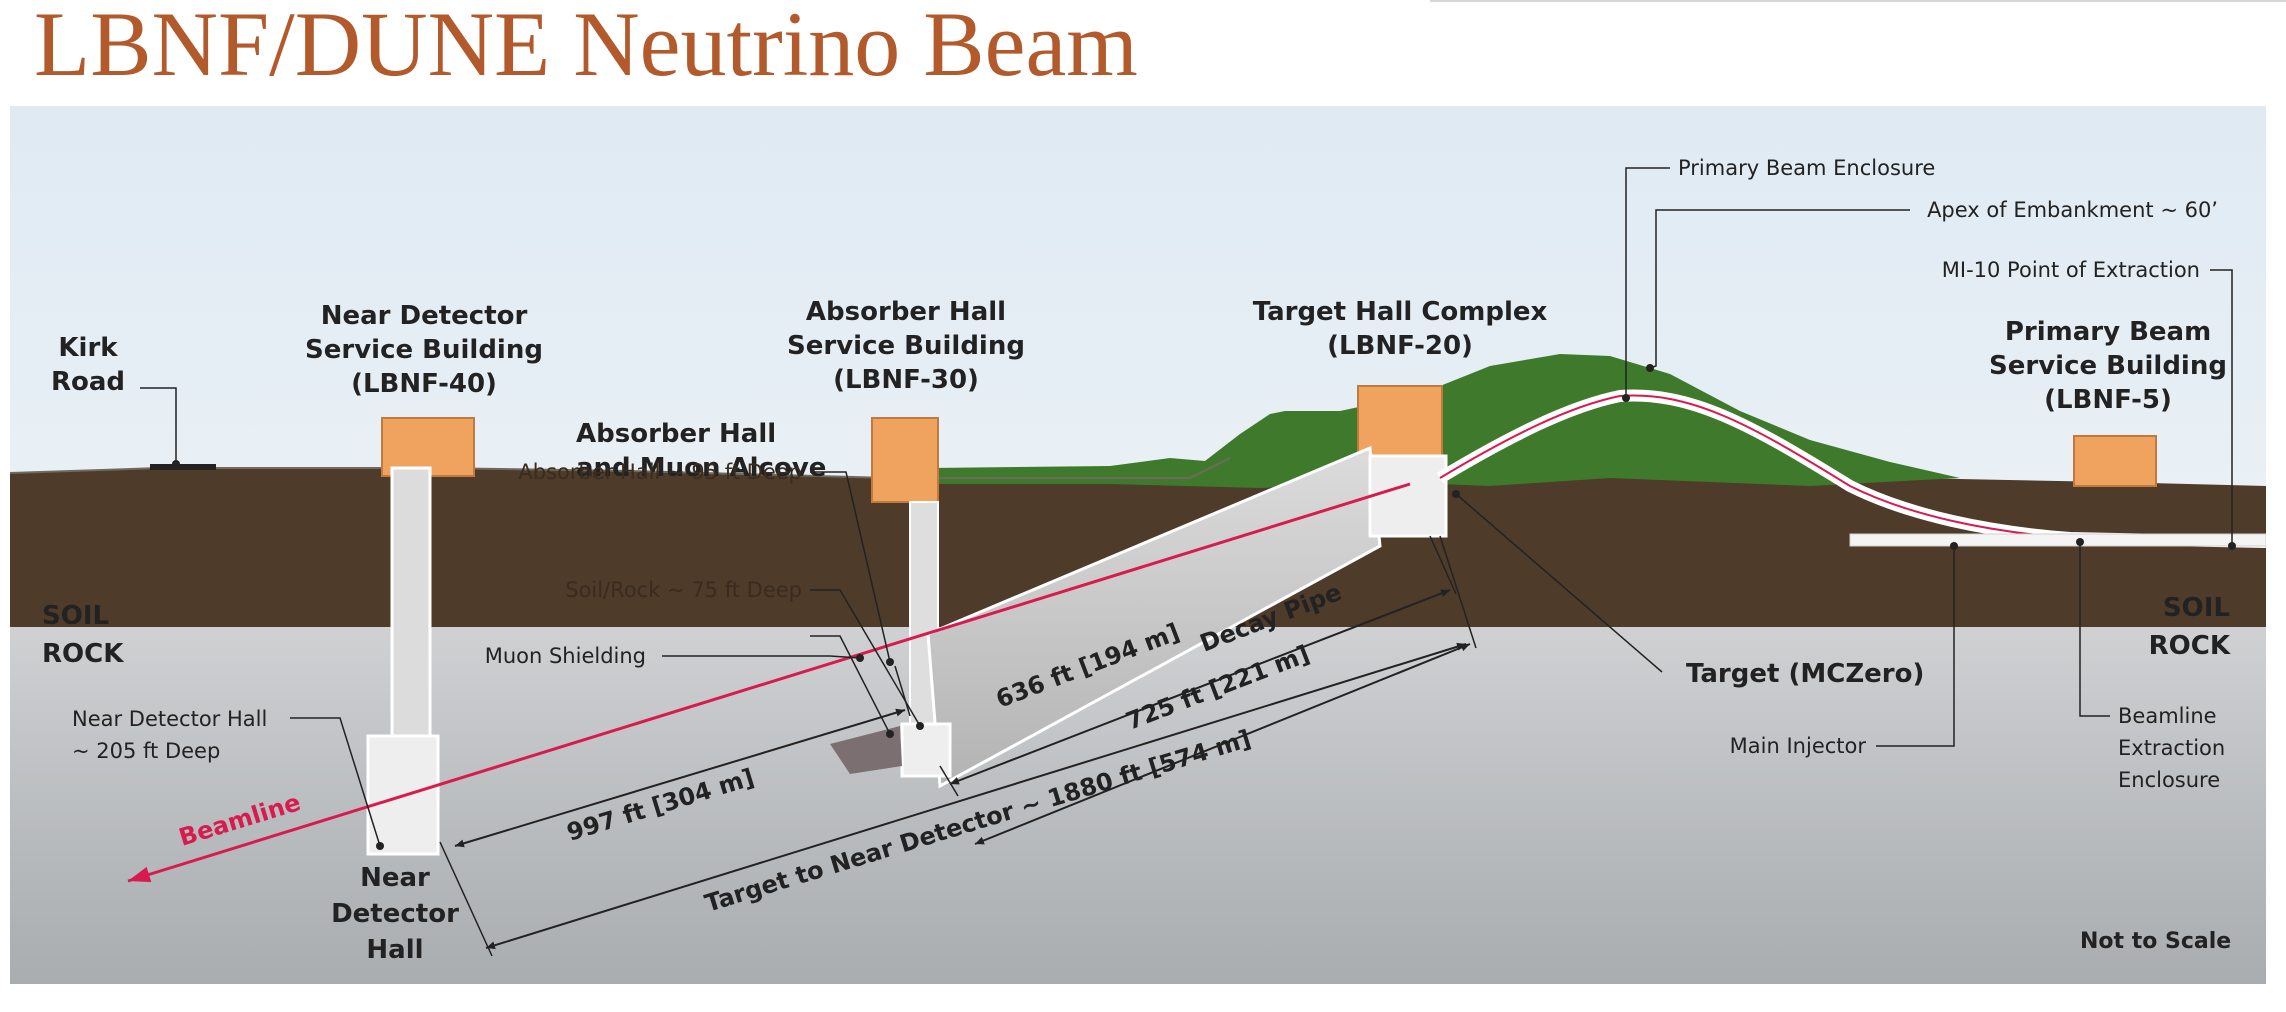 This screenshot has height=1012, width=2286. Describe the element at coordinates (565, 656) in the screenshot. I see `muon-shielding-label: Muon Shielding` at that location.